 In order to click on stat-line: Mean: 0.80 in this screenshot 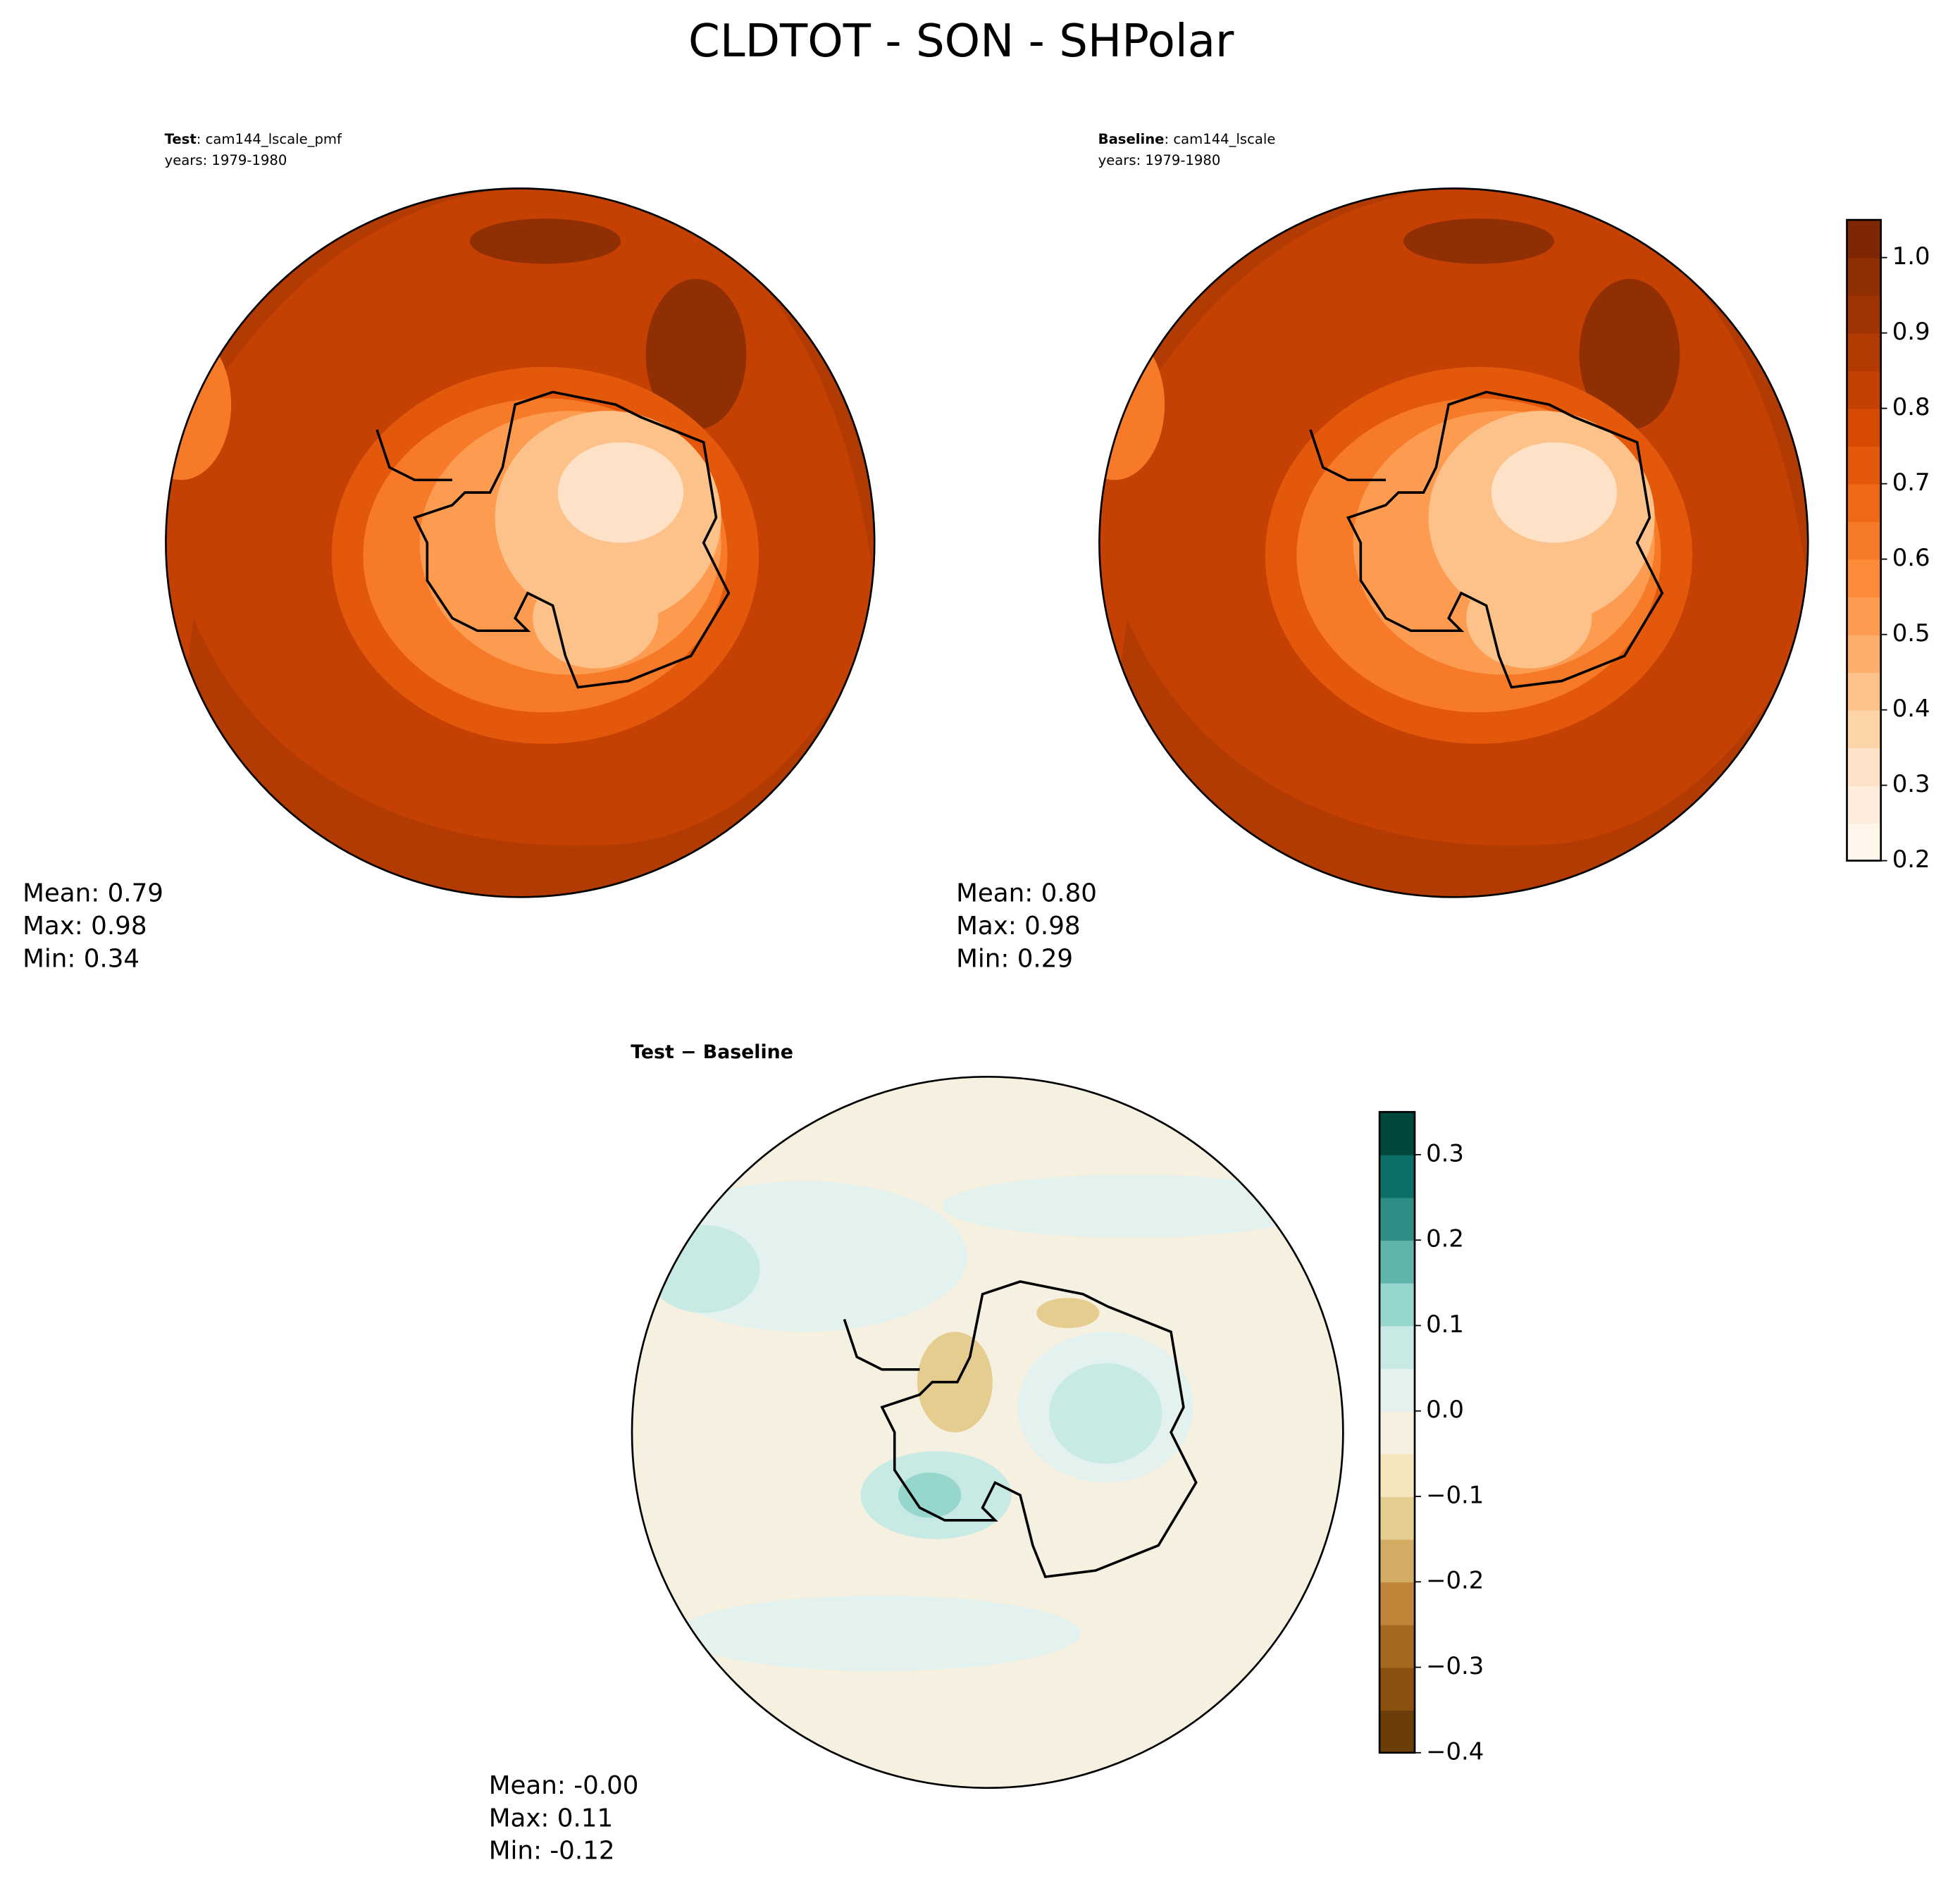, I will do `click(1027, 893)`.